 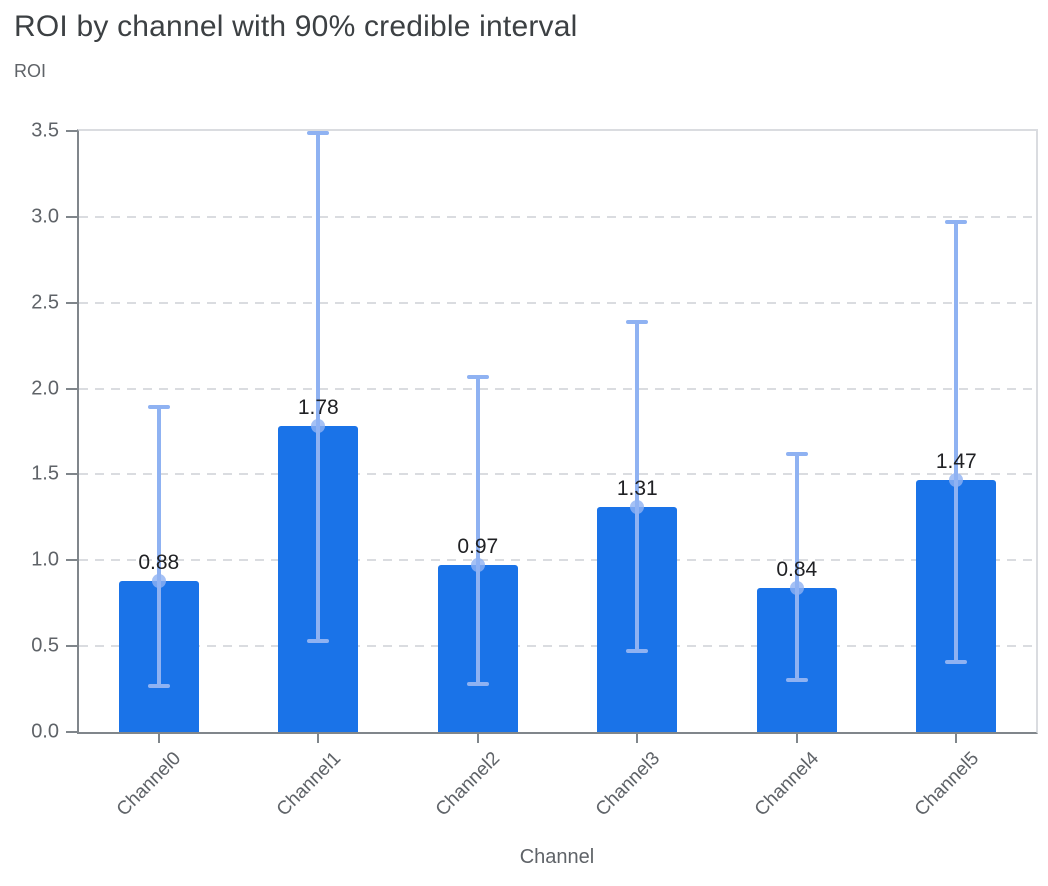 I want to click on bar-value-label: 1.31, so click(x=637, y=489).